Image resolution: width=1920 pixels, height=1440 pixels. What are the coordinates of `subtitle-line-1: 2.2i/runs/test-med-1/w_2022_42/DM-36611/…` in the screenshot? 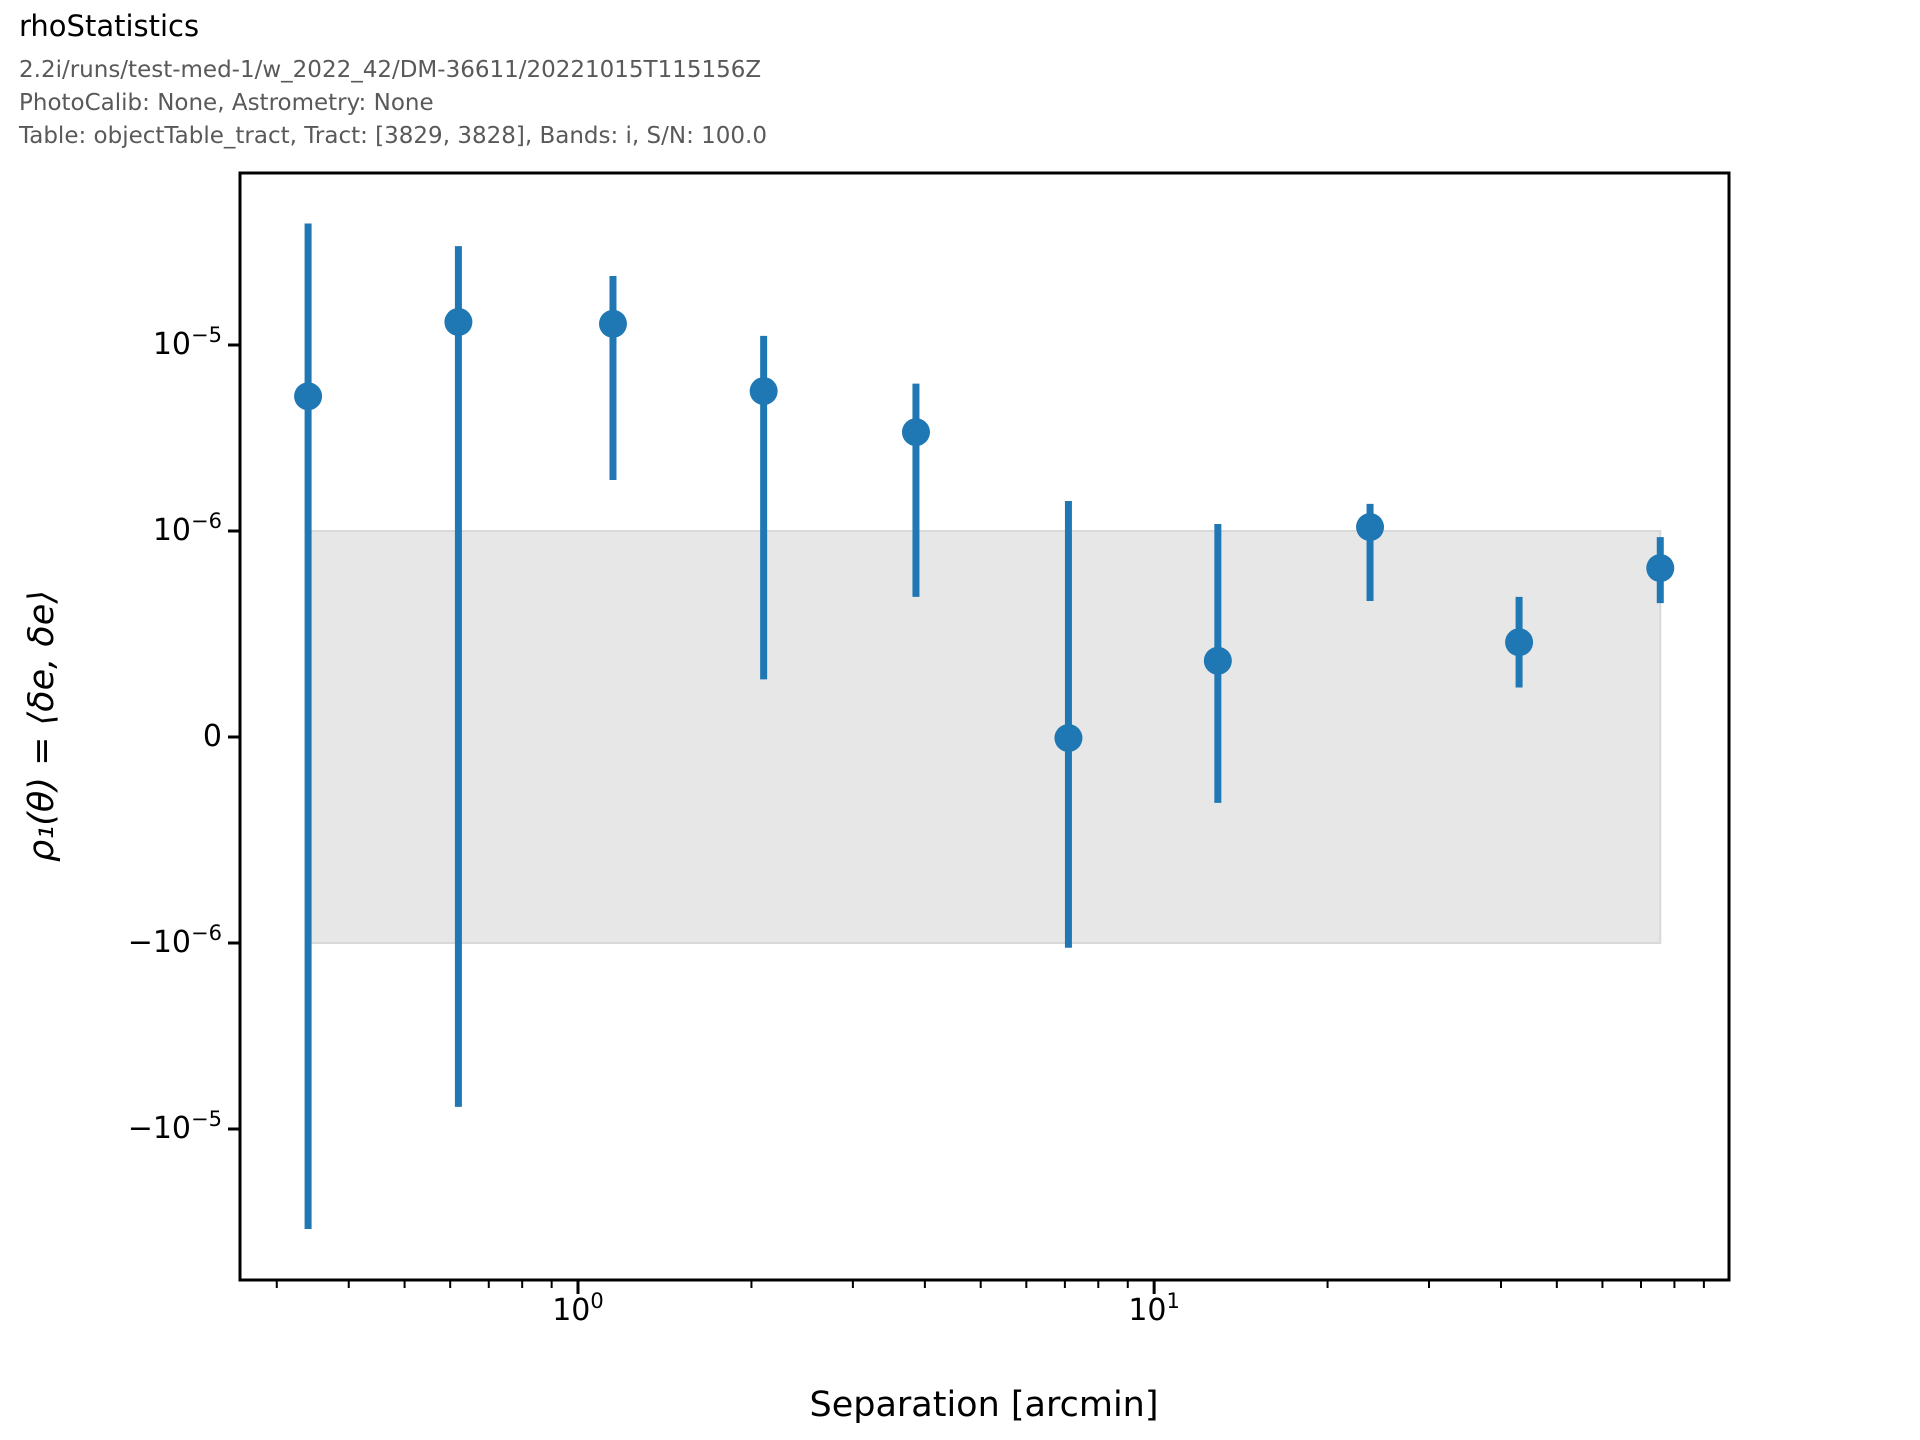 It's located at (390, 70).